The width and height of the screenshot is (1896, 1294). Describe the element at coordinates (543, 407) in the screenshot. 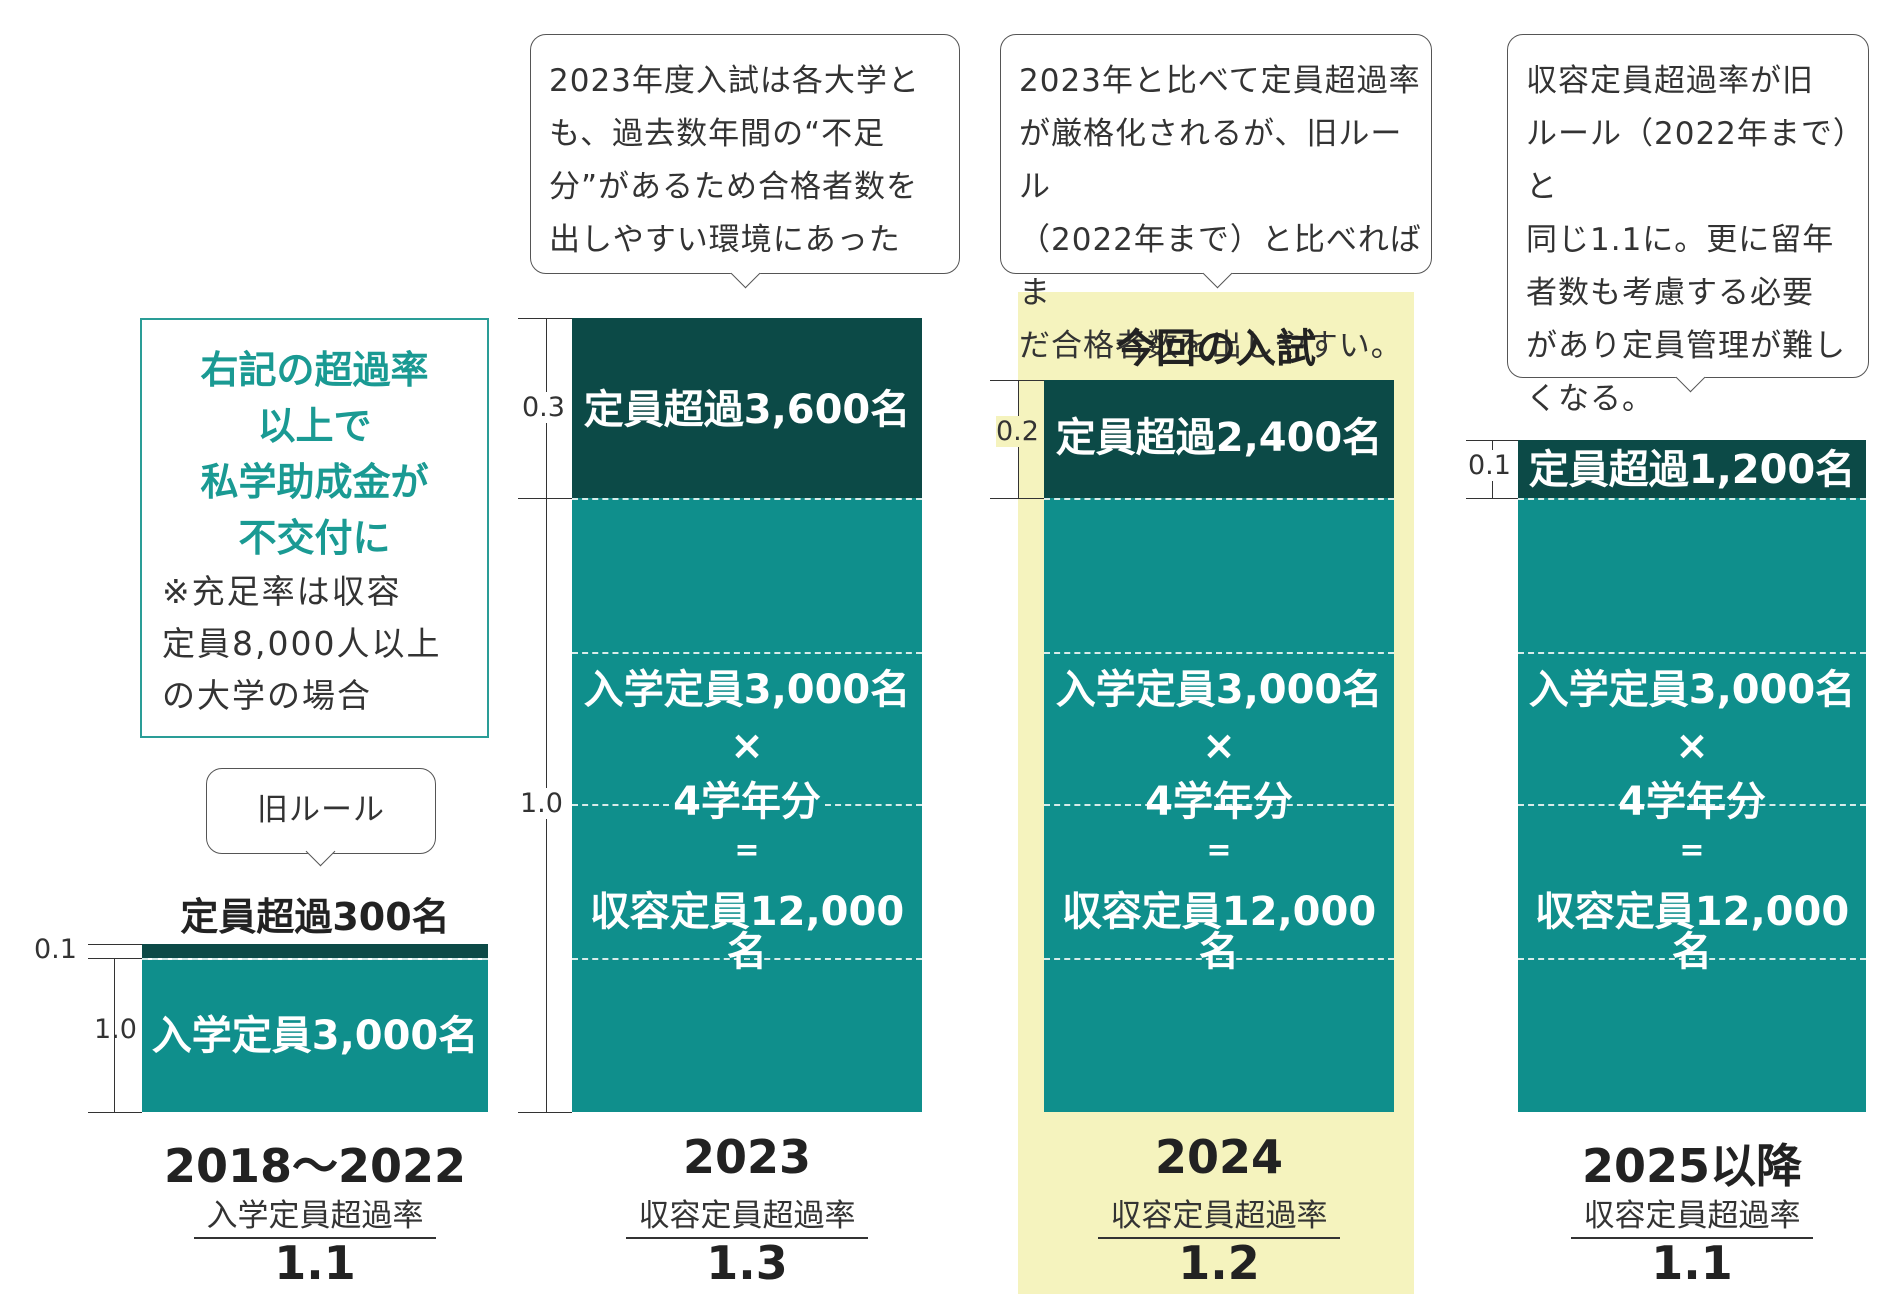

I see `tick-label: 0.3` at that location.